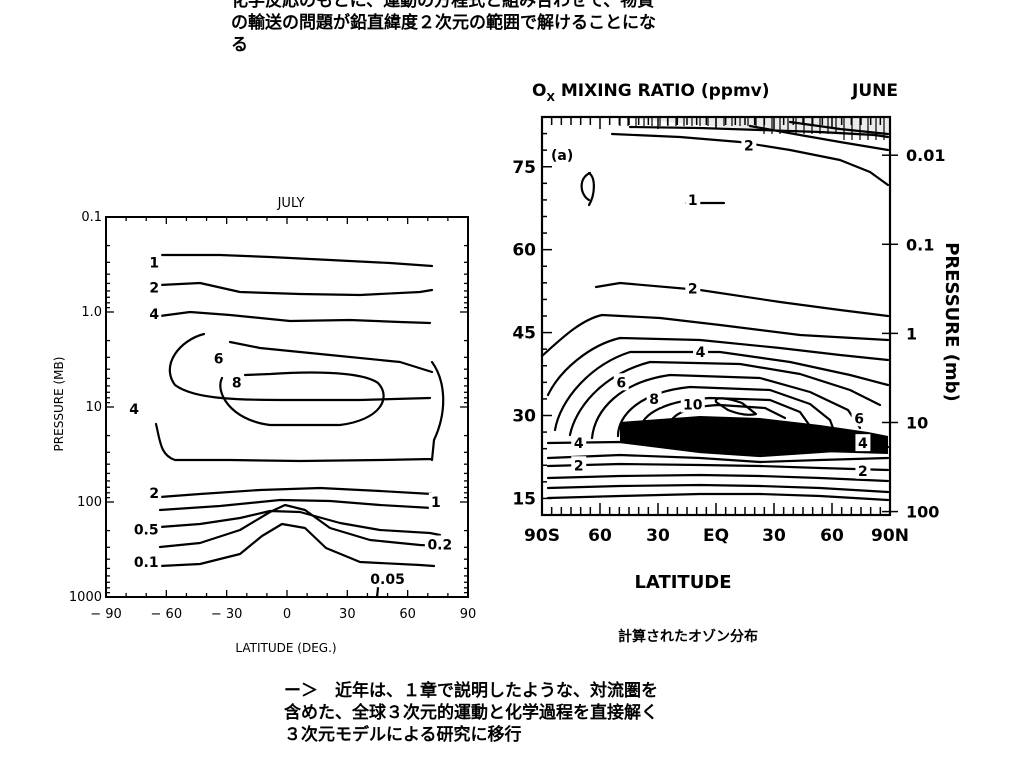 This screenshot has height=768, width=1024. I want to click on june-left-tick-labels: 15 30 45 60 75, so click(524, 334).